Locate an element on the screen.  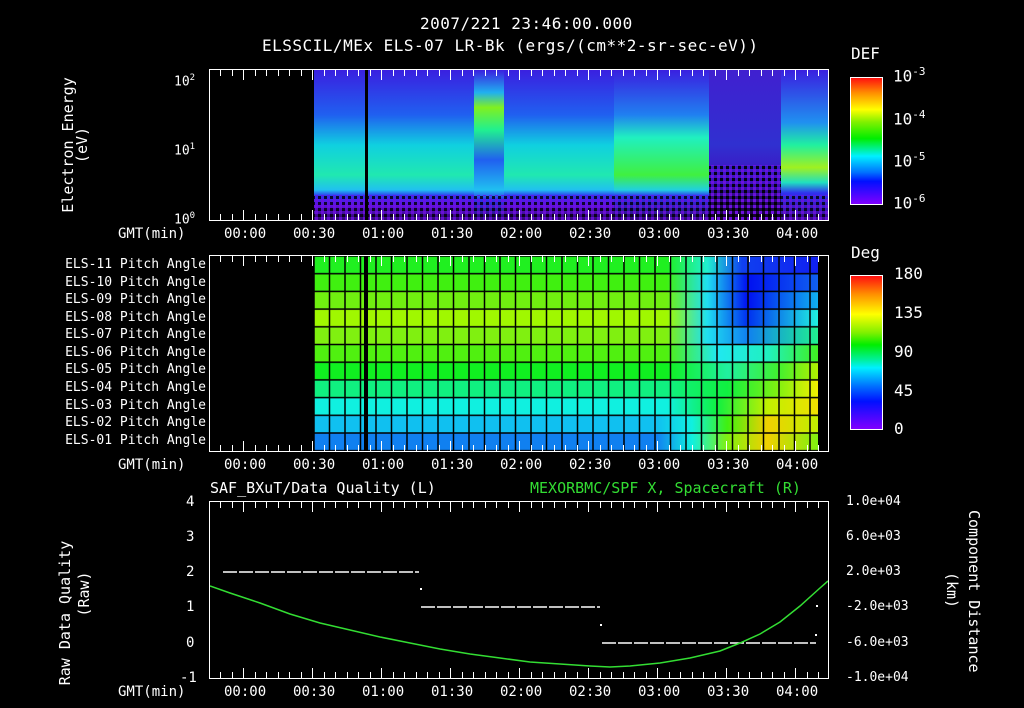
pa-label: ELS-09 Pitch Angle is located at coordinates (135, 299).